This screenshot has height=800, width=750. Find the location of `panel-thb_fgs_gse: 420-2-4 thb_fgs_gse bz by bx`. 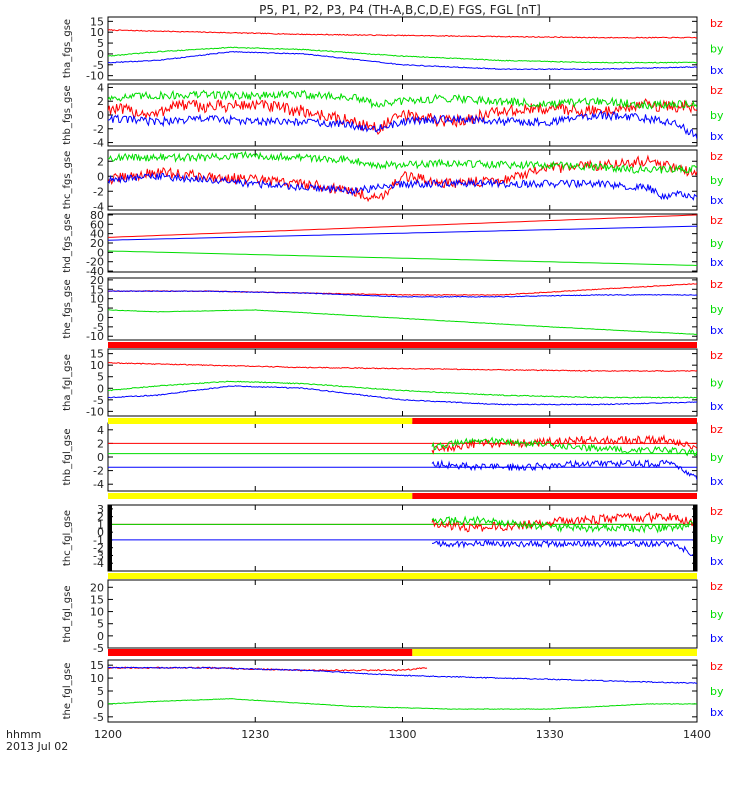

panel-thb_fgs_gse: 420-2-4 thb_fgs_gse bz by bx is located at coordinates (393, 115).